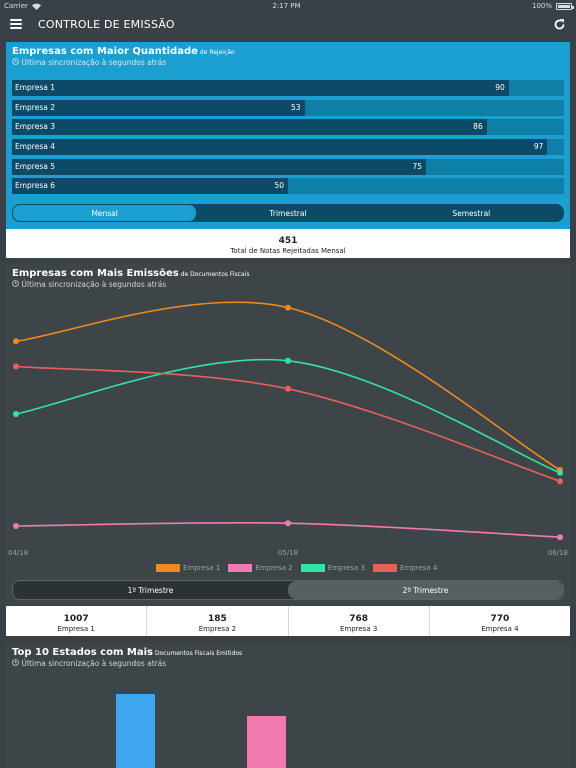  Describe the element at coordinates (359, 621) in the screenshot. I see `total-cell: 768 Empresa 3` at that location.